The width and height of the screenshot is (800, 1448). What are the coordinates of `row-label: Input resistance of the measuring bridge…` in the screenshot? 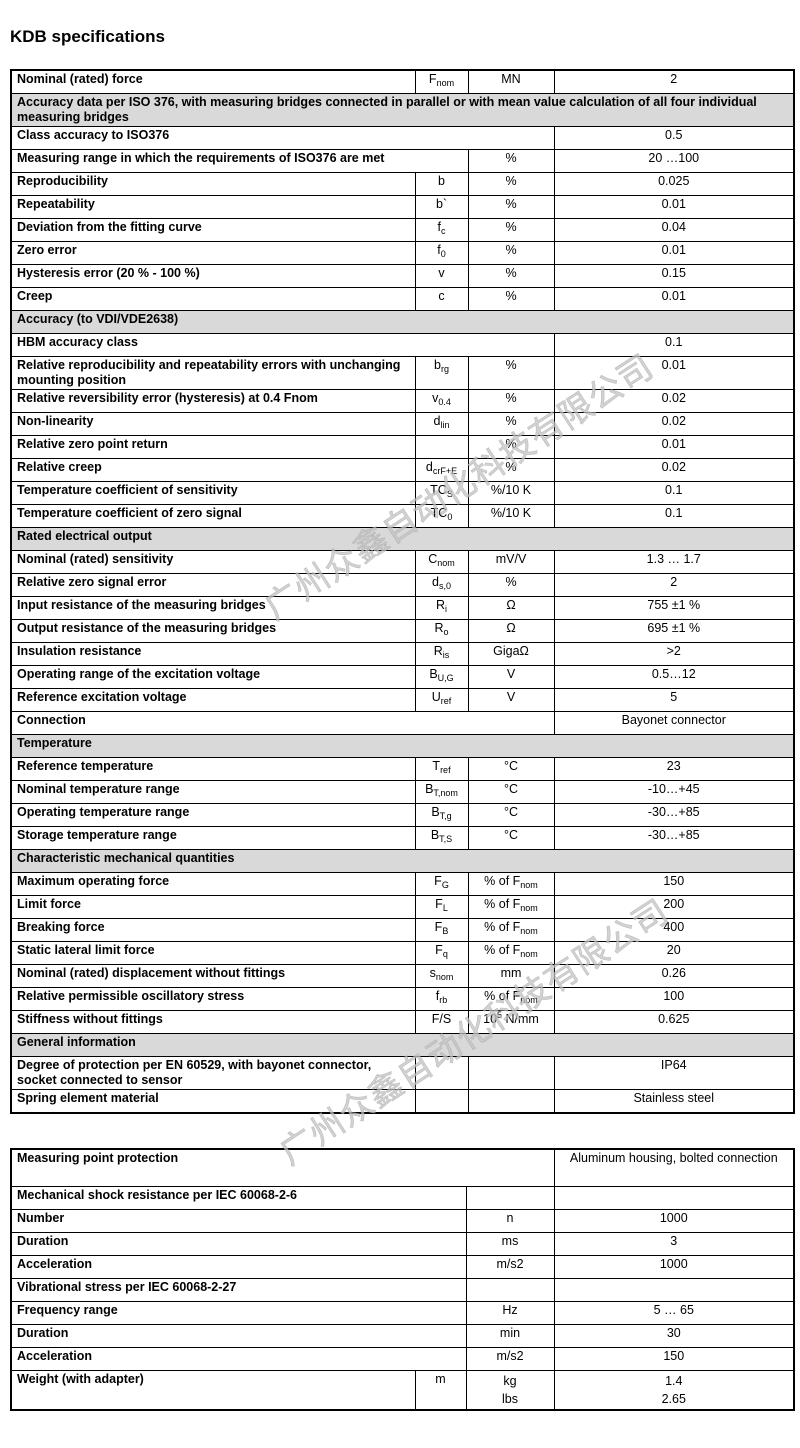 It's located at (213, 608).